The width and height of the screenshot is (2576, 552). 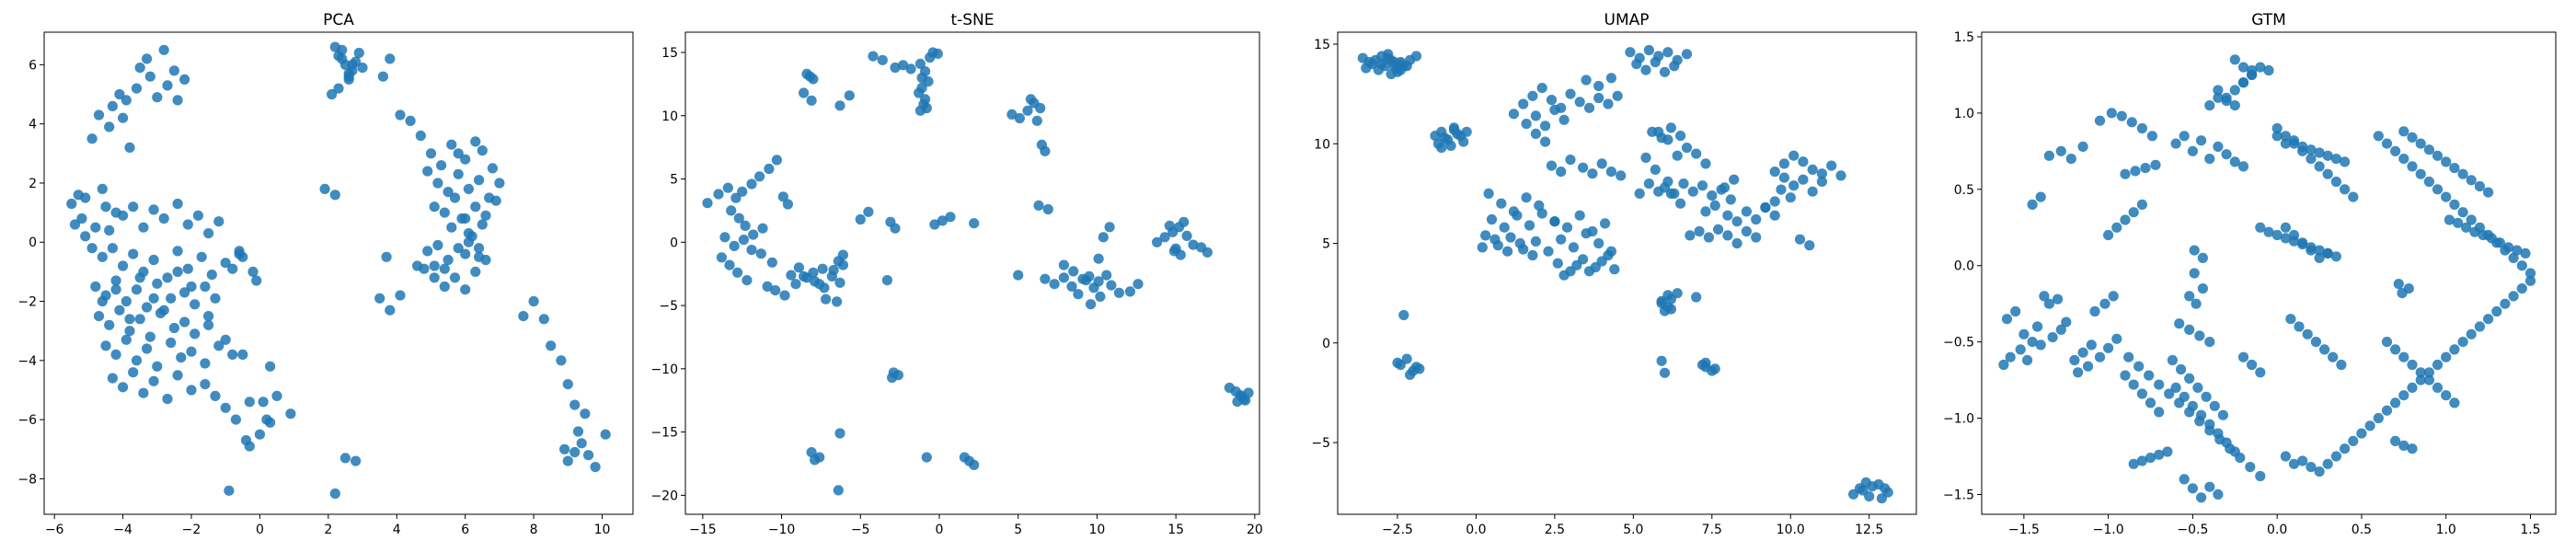 What do you see at coordinates (122, 530) in the screenshot?
I see `x-tick-label: −4` at bounding box center [122, 530].